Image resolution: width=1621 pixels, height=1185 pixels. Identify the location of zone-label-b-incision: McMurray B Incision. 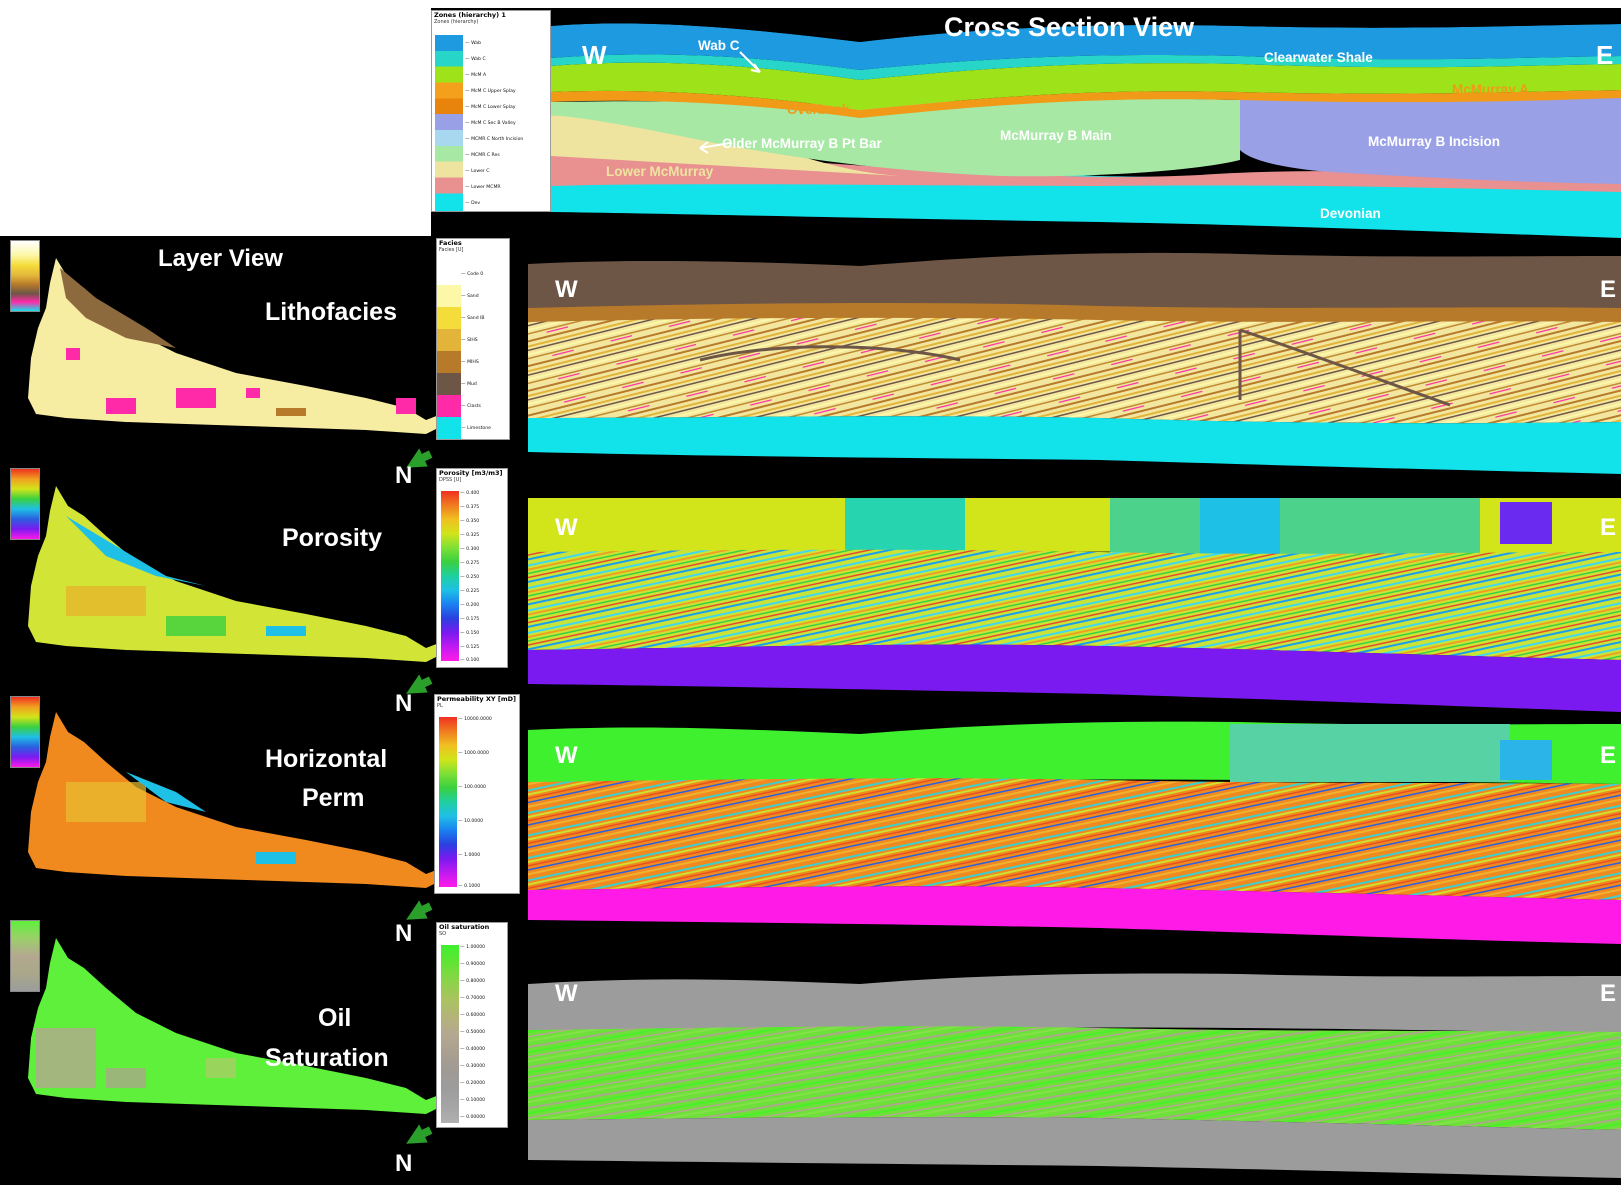
(1434, 141).